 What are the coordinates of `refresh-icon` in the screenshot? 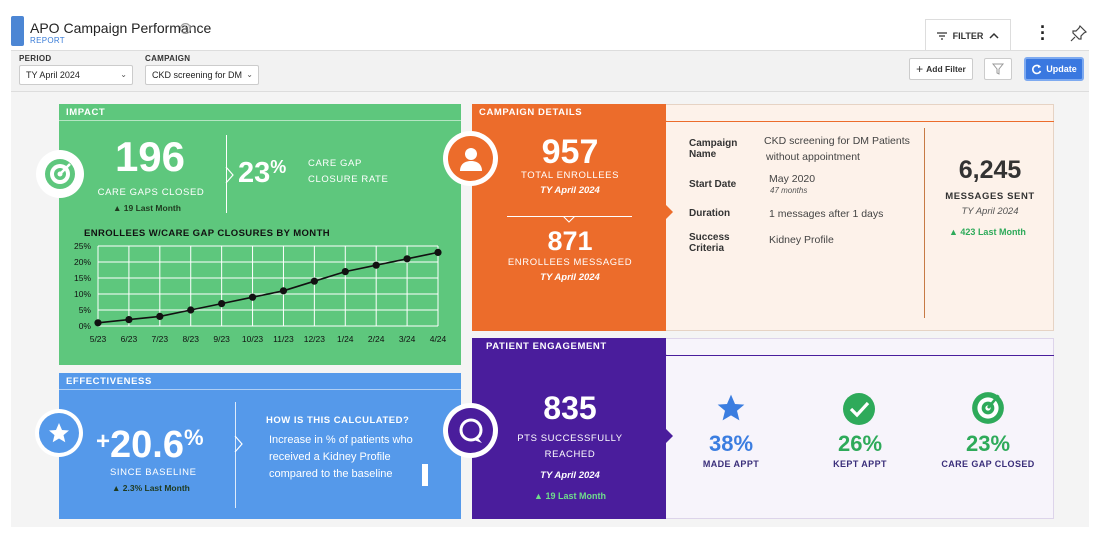 It's located at (1037, 69).